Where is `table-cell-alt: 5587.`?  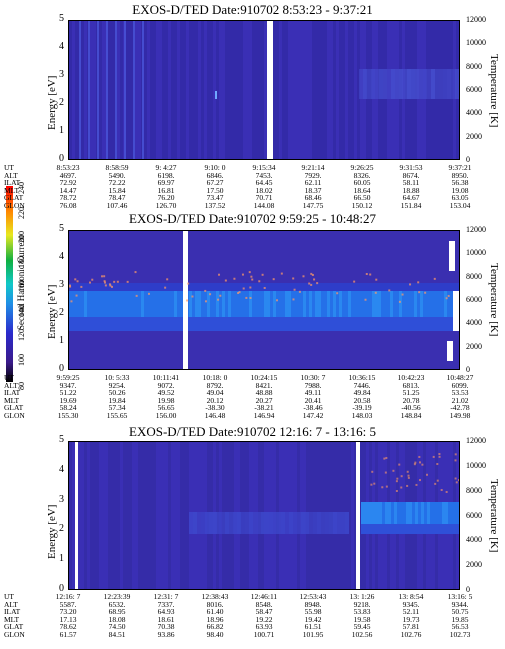 table-cell-alt: 5587. is located at coordinates (68, 604).